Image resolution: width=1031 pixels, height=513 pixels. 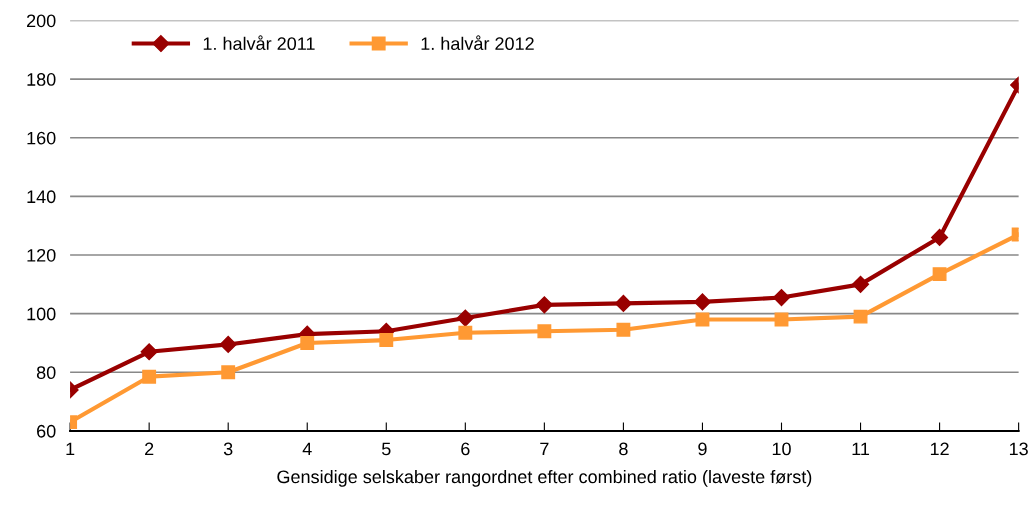 What do you see at coordinates (46, 373) in the screenshot?
I see `y-tick-label: 80` at bounding box center [46, 373].